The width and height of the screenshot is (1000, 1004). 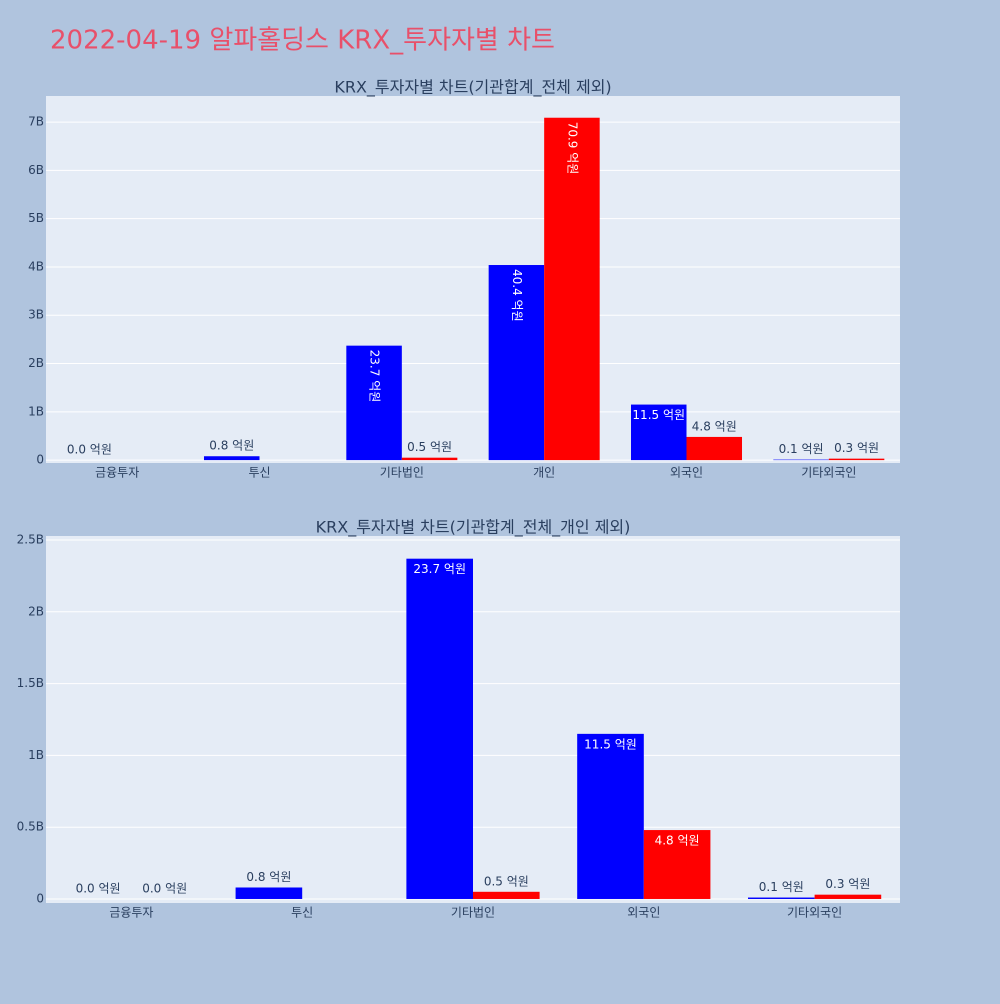 I want to click on chart-title: KRX_투자자별 차트(기관합계_전체_개인 제외), so click(x=473, y=528).